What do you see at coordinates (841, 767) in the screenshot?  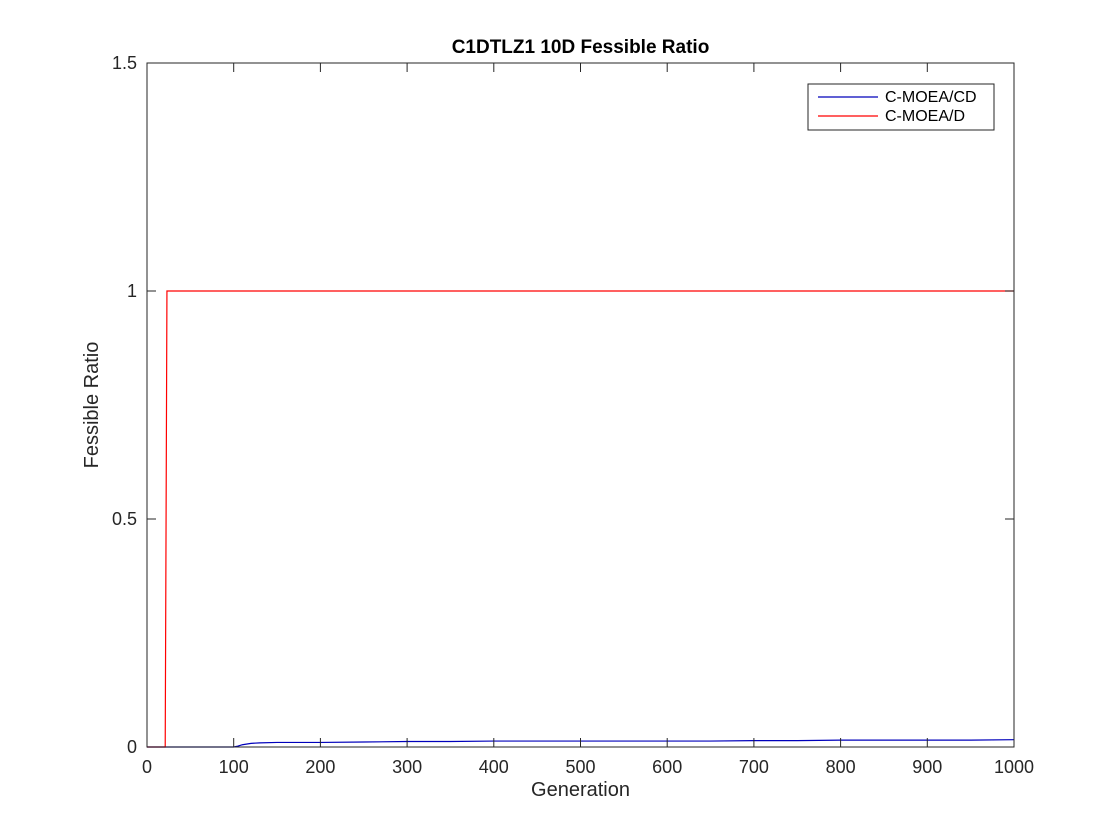 I see `x-tick-label: 800` at bounding box center [841, 767].